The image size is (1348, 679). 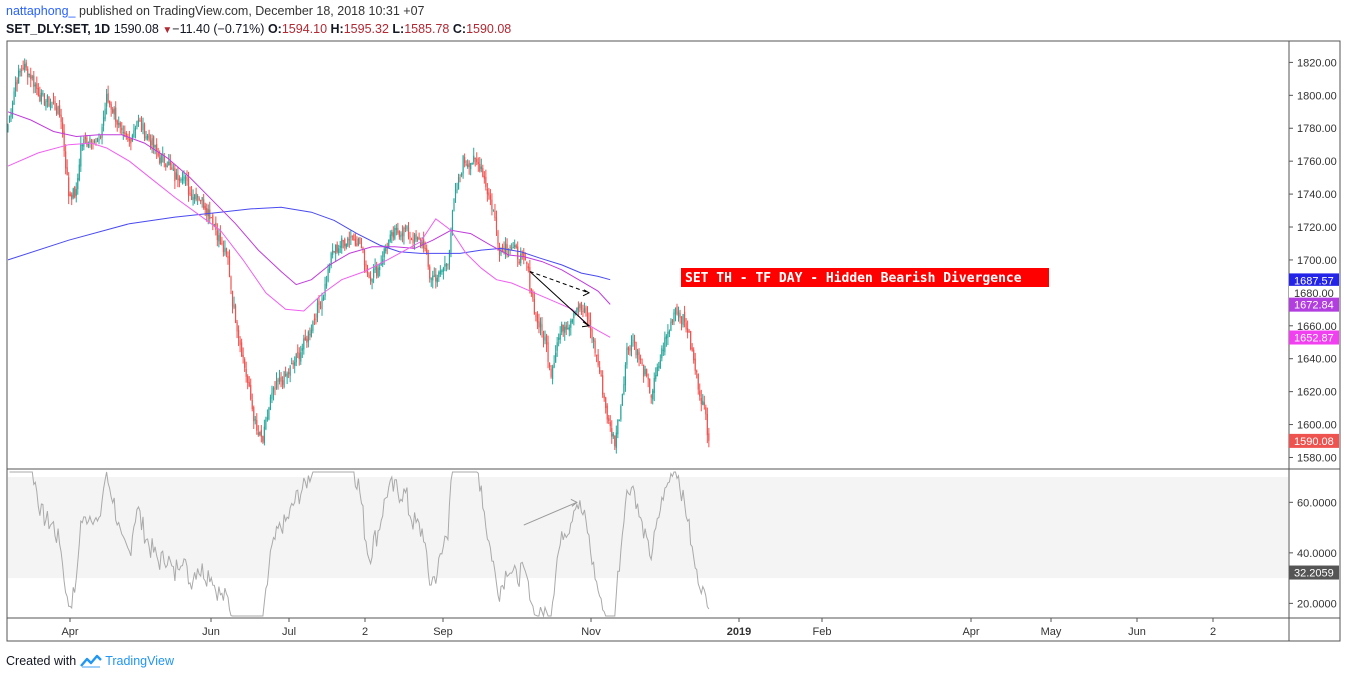 I want to click on price-tick-label: 1620.00, so click(x=1317, y=393).